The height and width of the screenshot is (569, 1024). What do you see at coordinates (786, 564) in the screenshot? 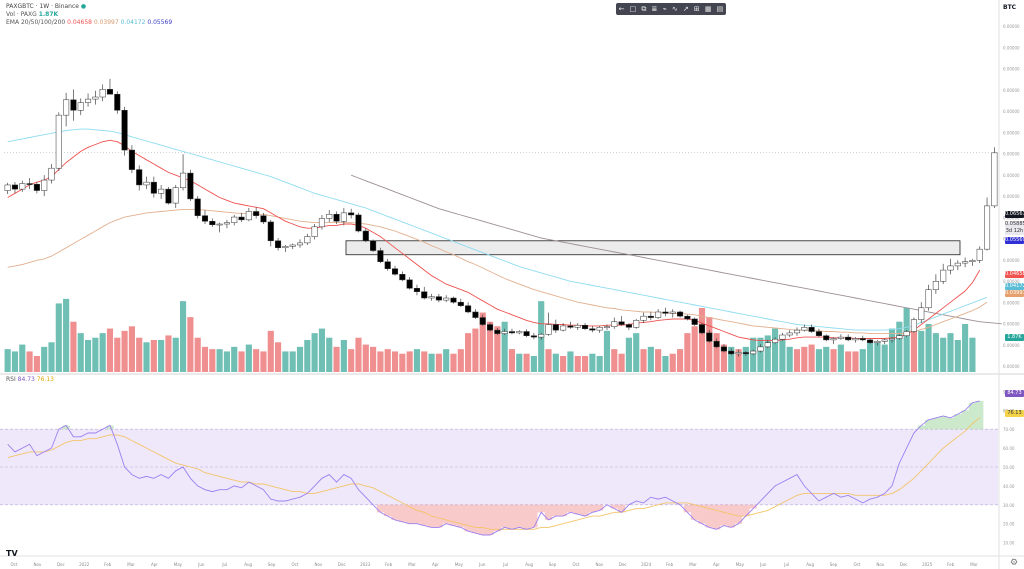
I see `time-axis-tick: Jul` at bounding box center [786, 564].